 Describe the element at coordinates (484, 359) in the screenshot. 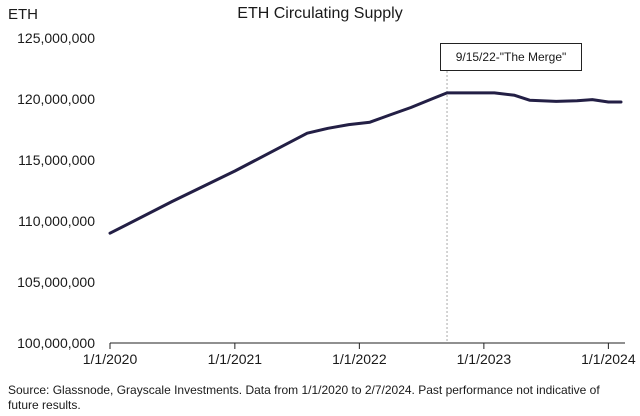

I see `x-tick-label: 1/1/2023` at that location.